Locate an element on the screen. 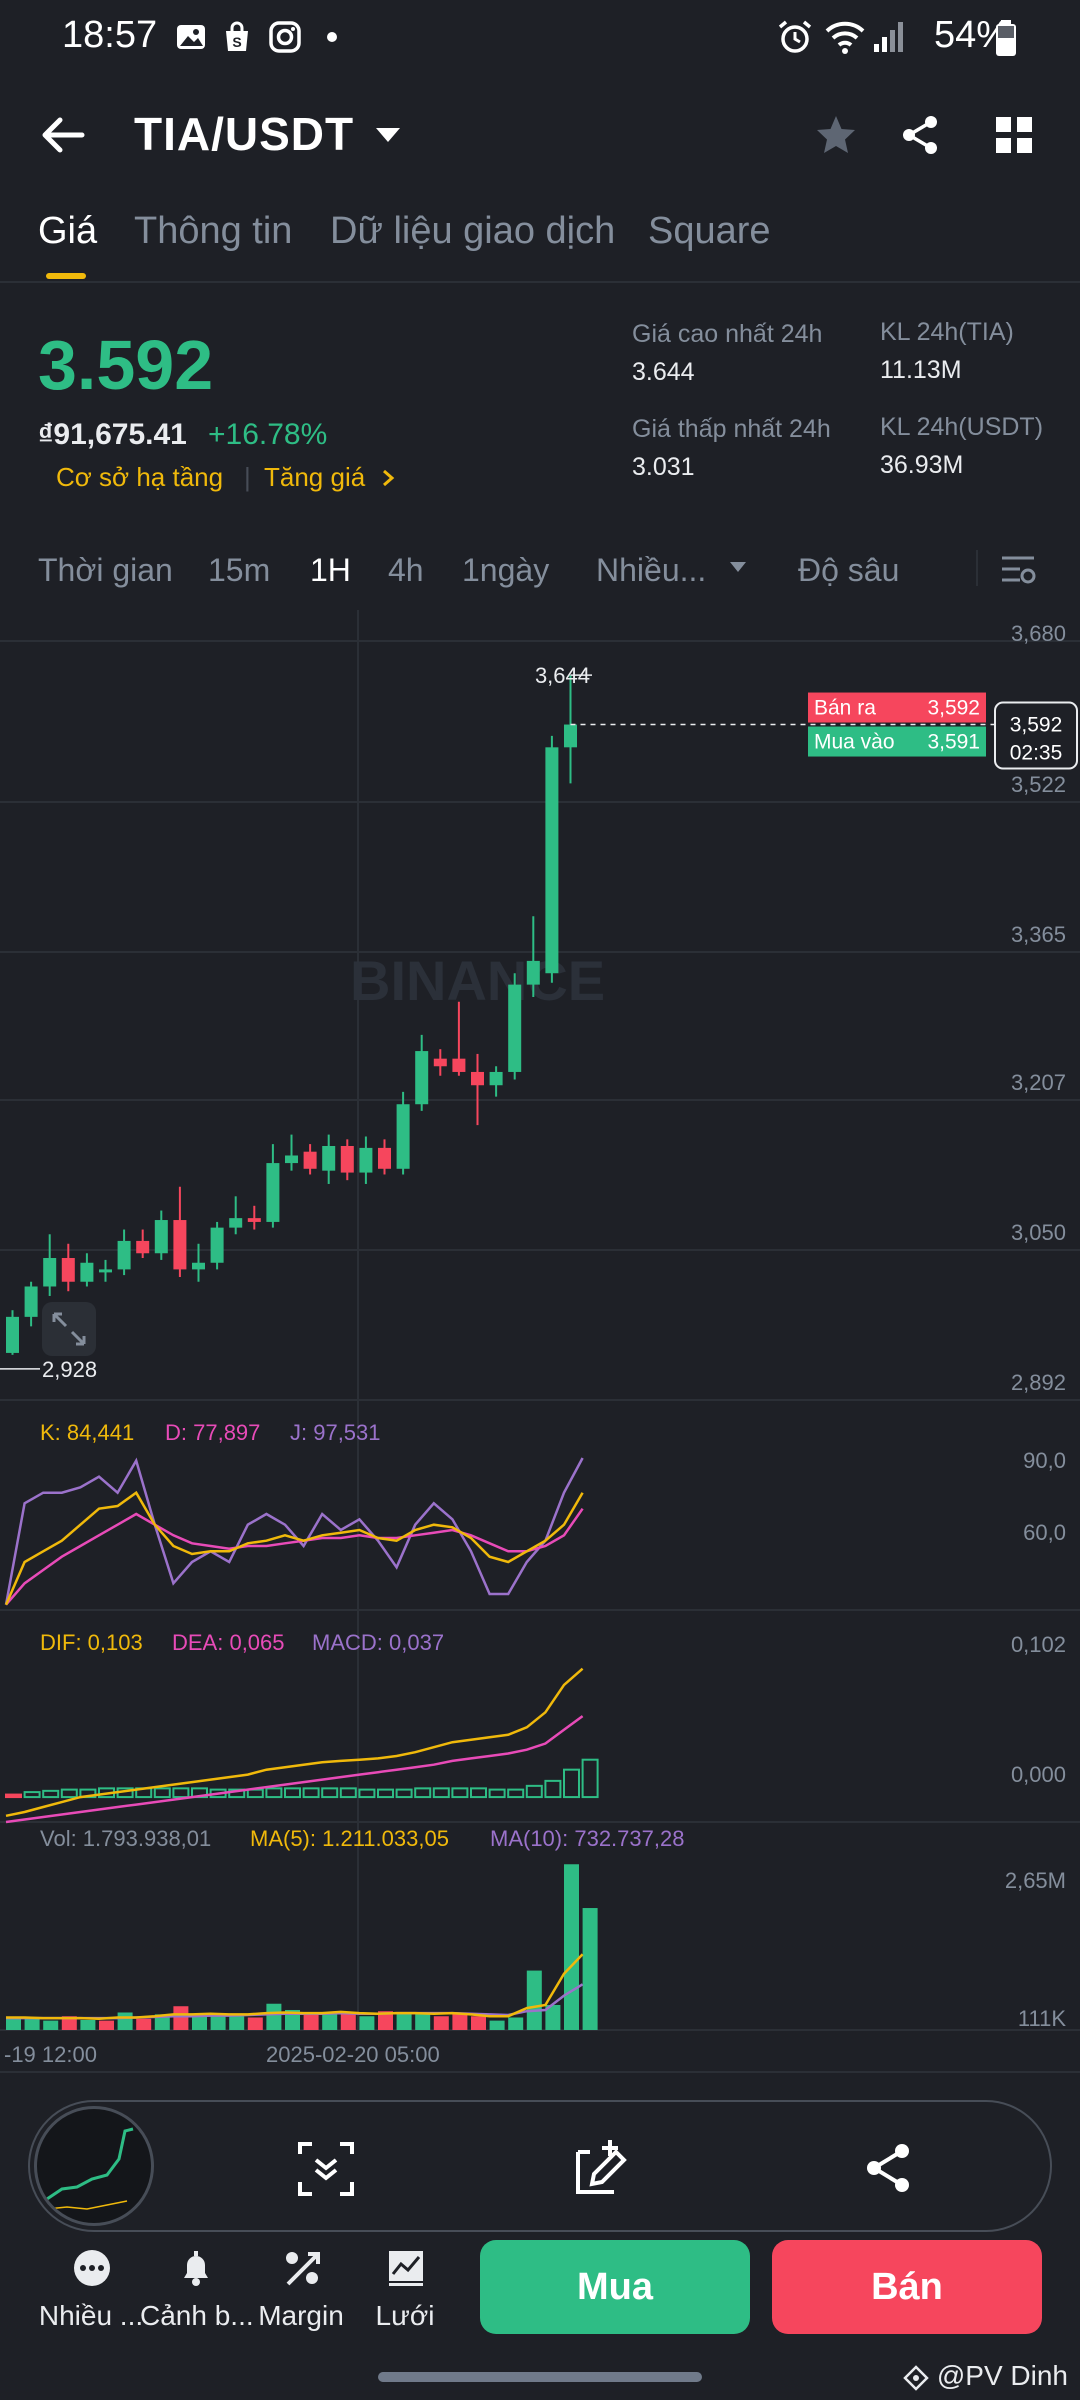 The image size is (1080, 2400). back-arrow-icon is located at coordinates (63, 135).